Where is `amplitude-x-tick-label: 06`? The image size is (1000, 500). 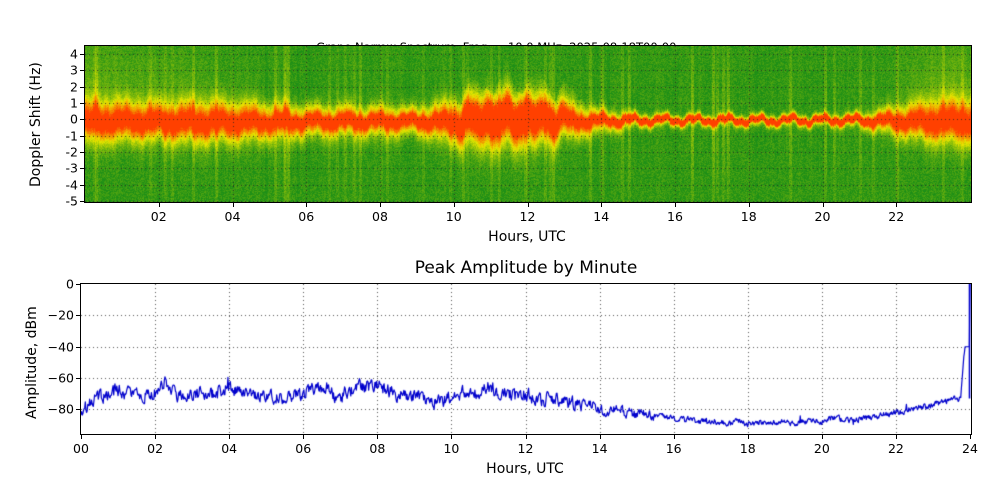
amplitude-x-tick-label: 06 is located at coordinates (303, 448).